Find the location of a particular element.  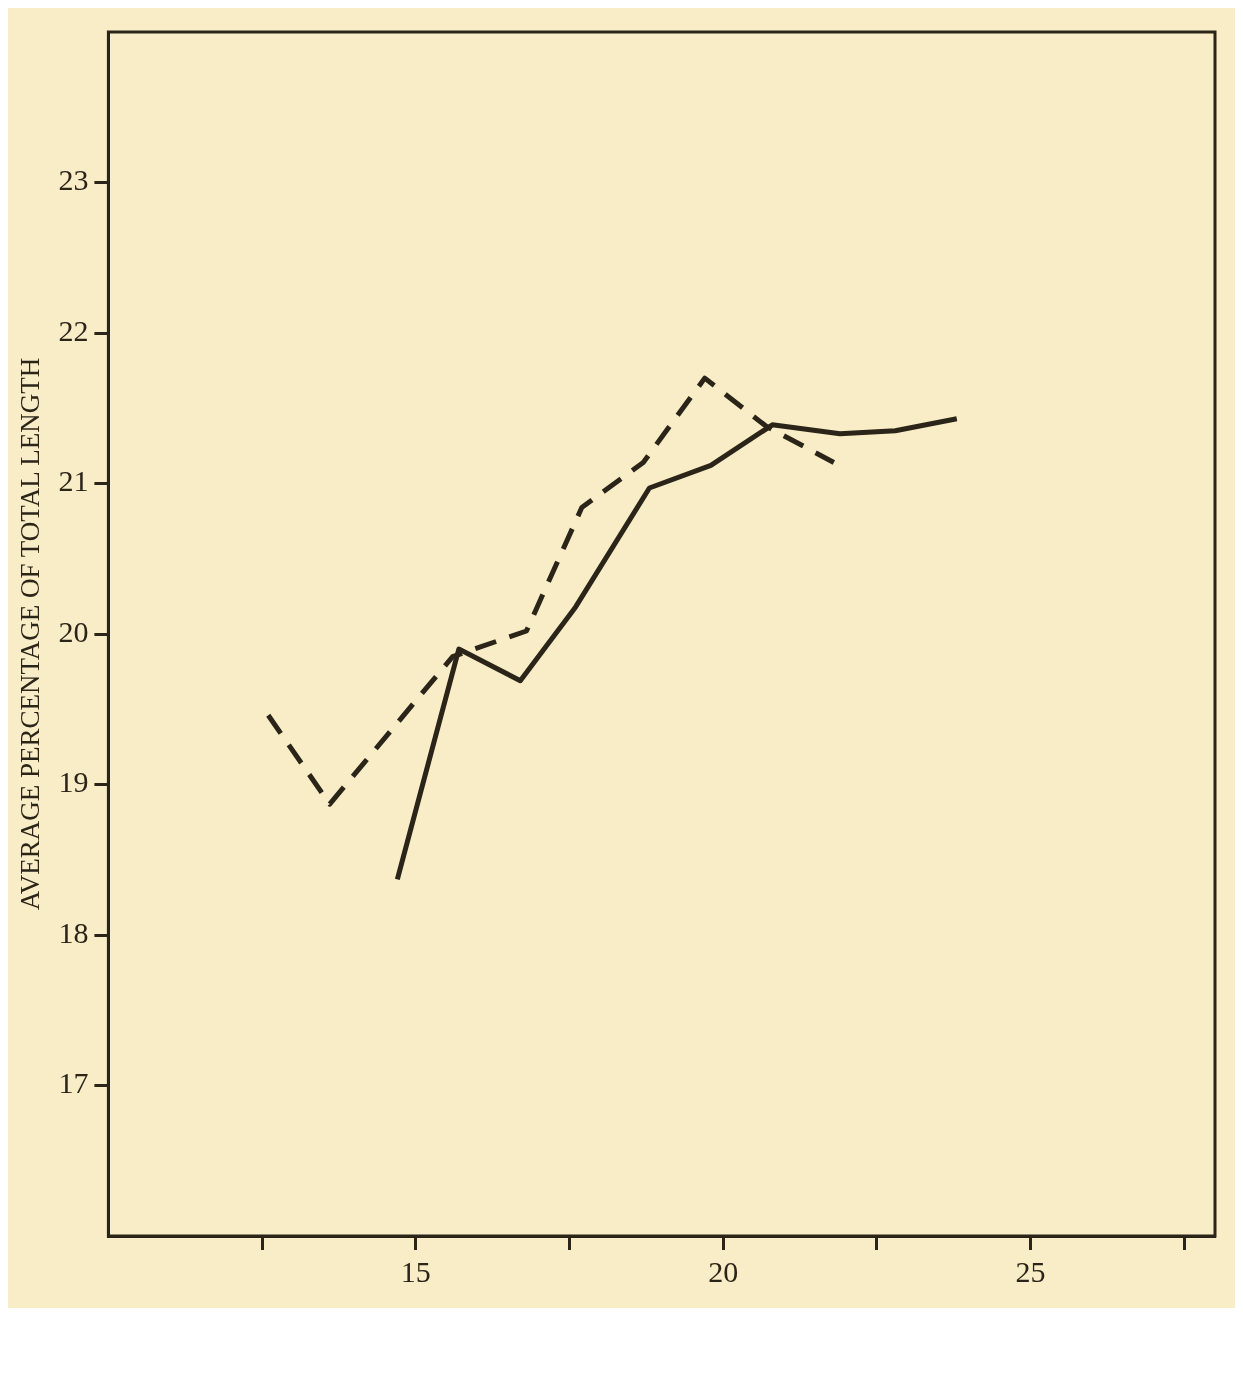

y-tick-label: 18 is located at coordinates (73, 932).